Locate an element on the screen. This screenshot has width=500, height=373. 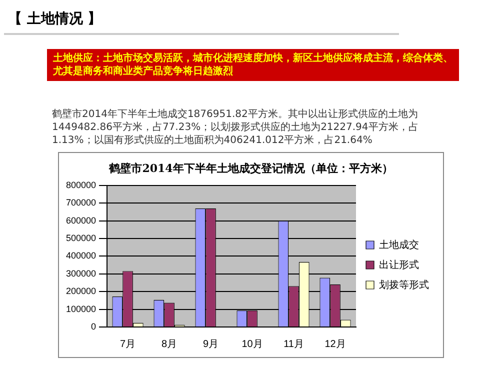
text: 土地供应：土地市场交易活跃，城市化进程速度加快，新区土地供应将成主流，综合体类、尤其是商务和商业类产品竞争将日趋激烈 is located at coordinates (253, 65).